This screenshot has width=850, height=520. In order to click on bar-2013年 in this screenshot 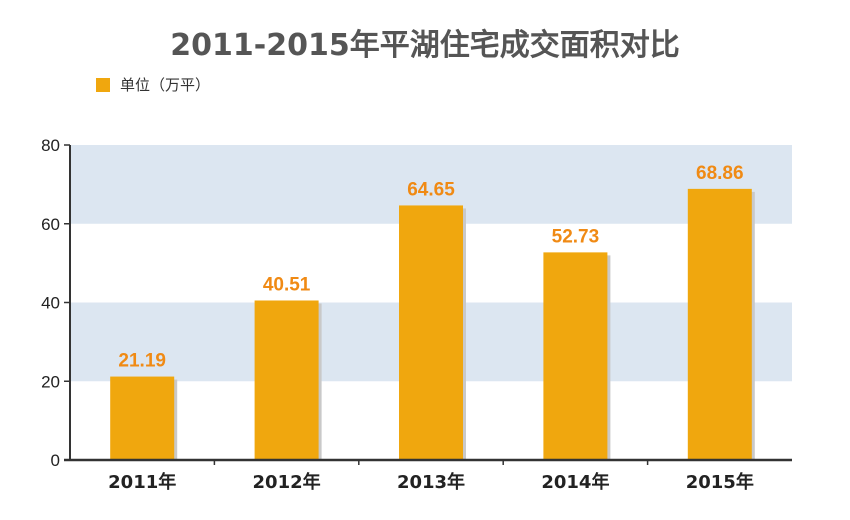, I will do `click(431, 332)`.